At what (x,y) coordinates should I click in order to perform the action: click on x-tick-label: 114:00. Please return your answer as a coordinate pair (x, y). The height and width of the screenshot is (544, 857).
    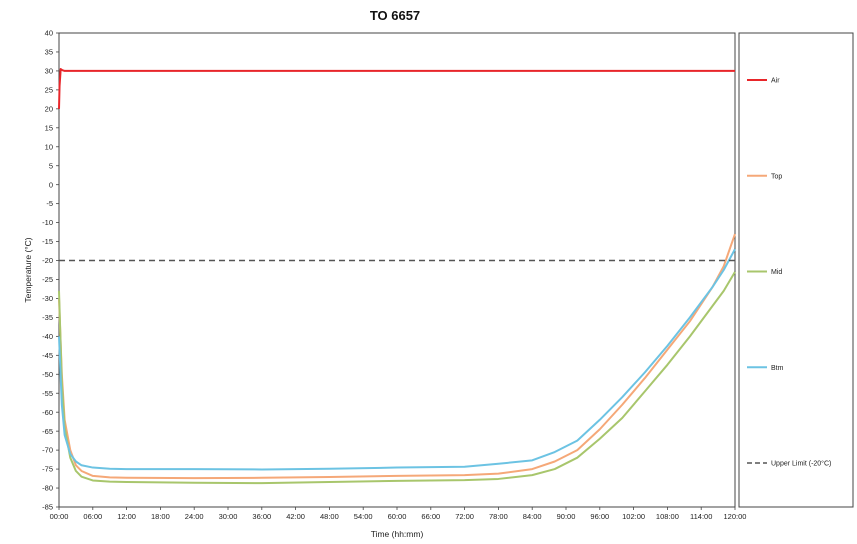
    Looking at the image, I should click on (701, 516).